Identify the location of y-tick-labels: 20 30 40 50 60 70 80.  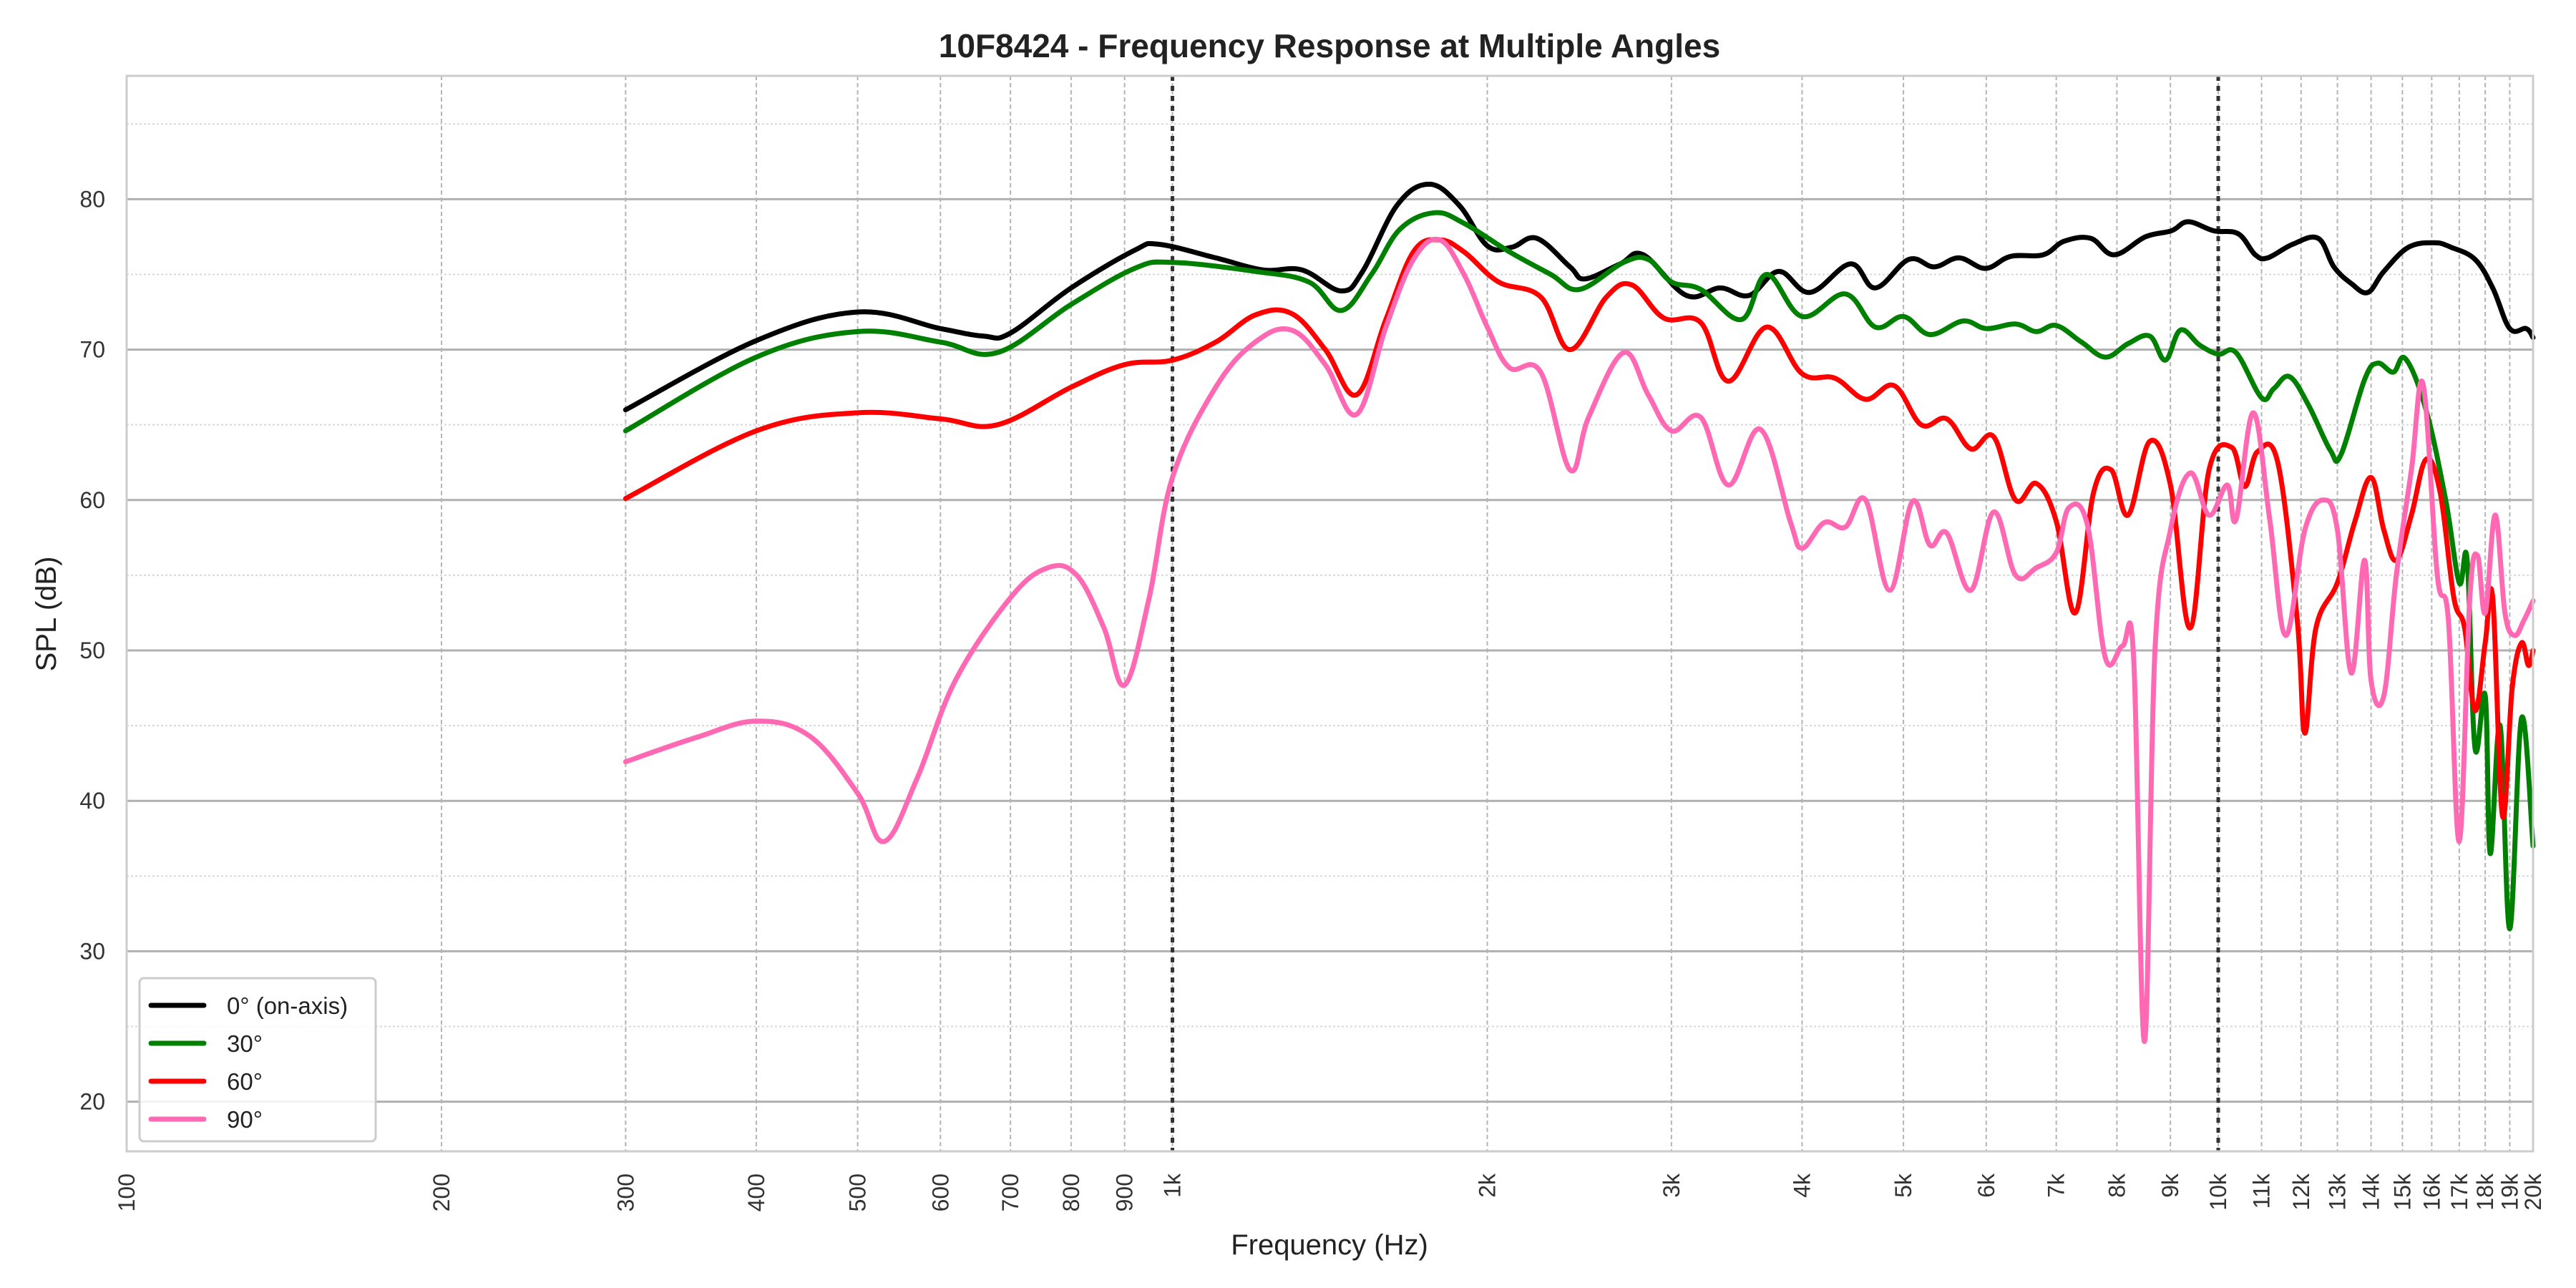
(92, 650).